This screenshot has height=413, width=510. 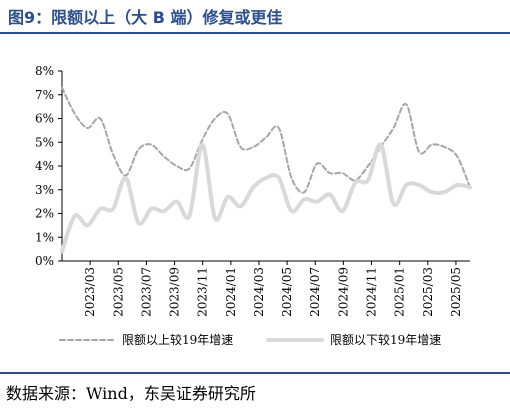 What do you see at coordinates (255, 373) in the screenshot?
I see `footer-divider` at bounding box center [255, 373].